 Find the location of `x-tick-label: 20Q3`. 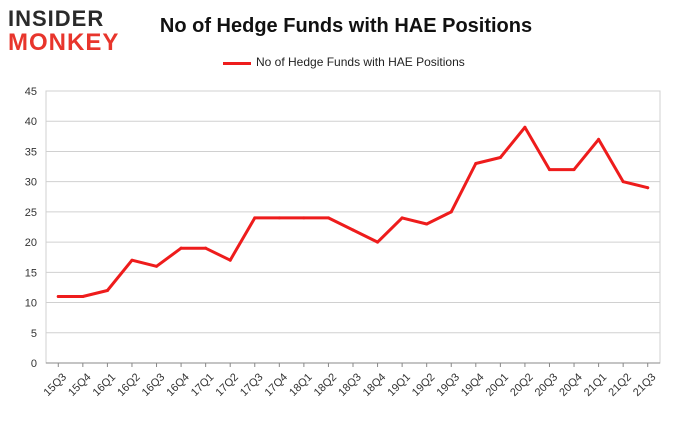

x-tick-label: 20Q3 is located at coordinates (547, 385).